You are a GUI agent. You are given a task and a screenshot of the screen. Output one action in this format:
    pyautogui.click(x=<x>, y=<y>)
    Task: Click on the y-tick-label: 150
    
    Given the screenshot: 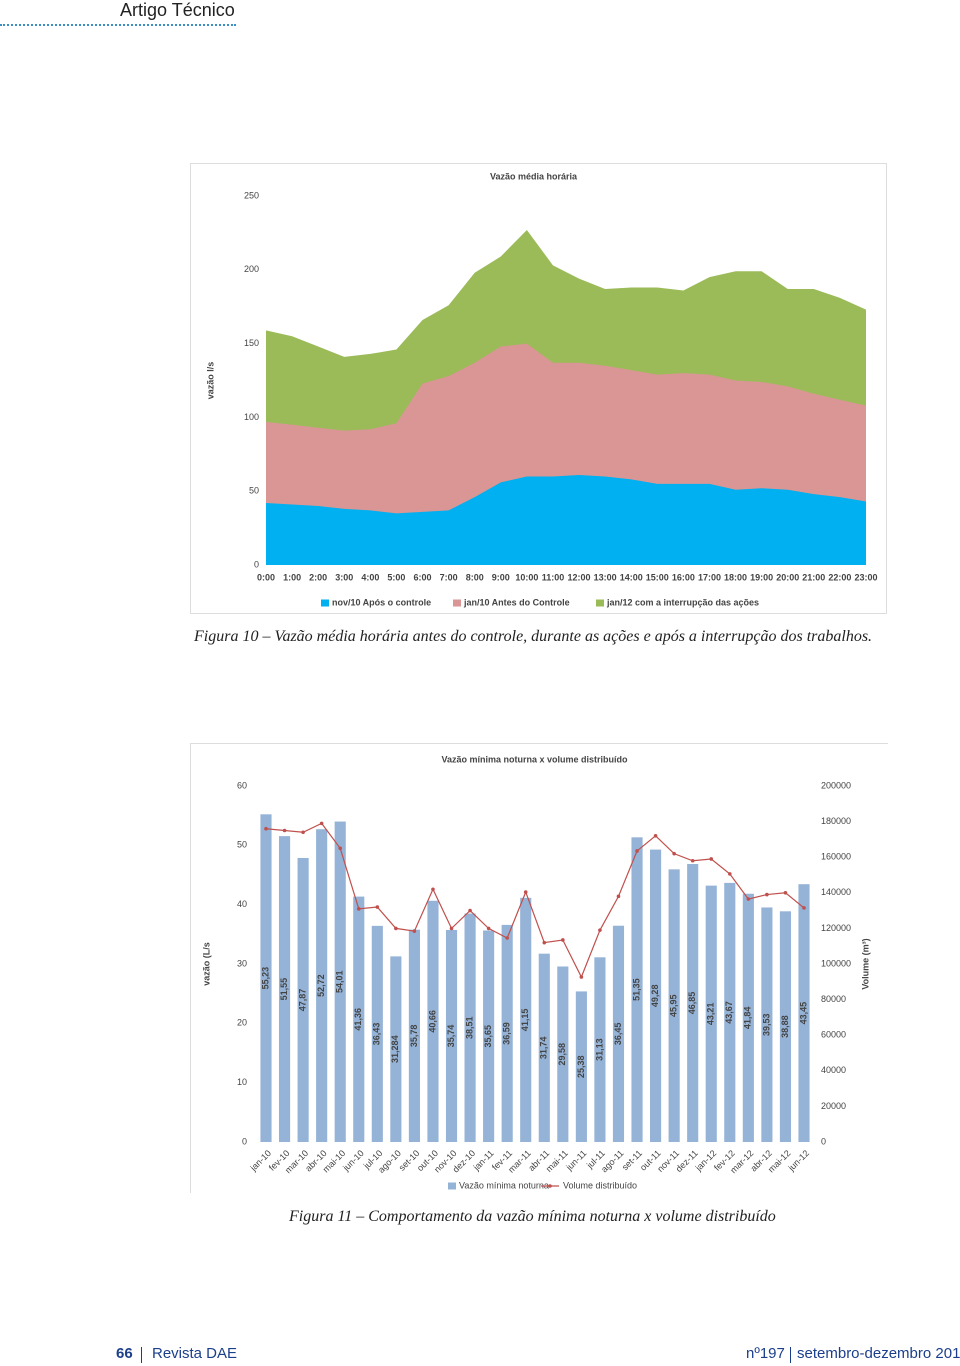 What is the action you would take?
    pyautogui.click(x=251, y=343)
    